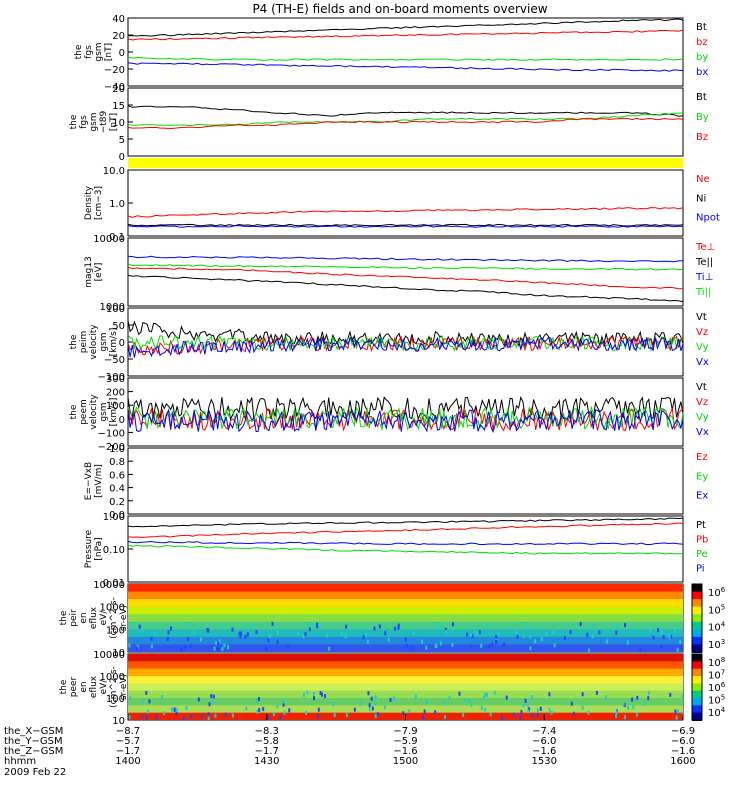 Image resolution: width=750 pixels, height=800 pixels. What do you see at coordinates (701, 27) in the screenshot?
I see `legend-entry: Bt` at bounding box center [701, 27].